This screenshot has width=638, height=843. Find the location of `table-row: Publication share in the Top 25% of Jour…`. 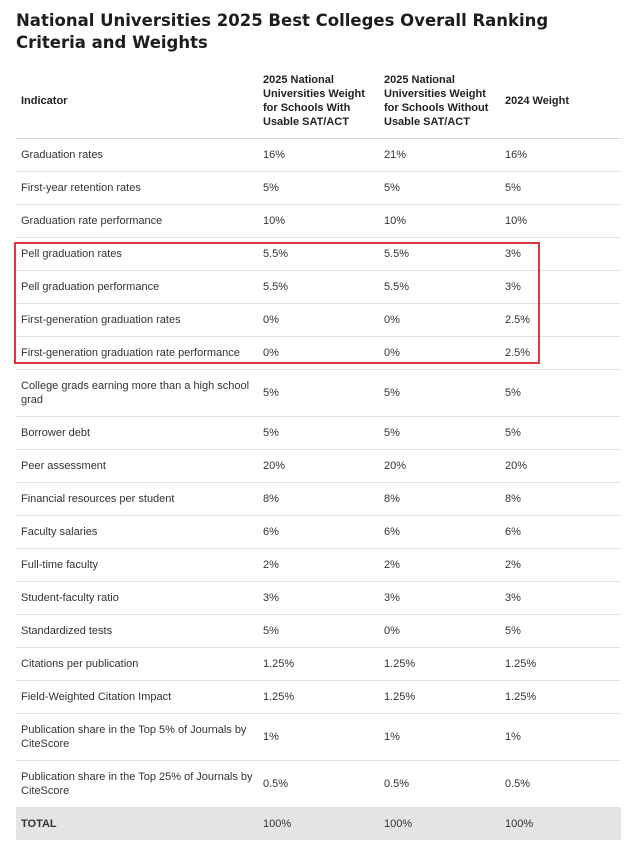

table-row: Publication share in the Top 25% of Jour… is located at coordinates (318, 784).